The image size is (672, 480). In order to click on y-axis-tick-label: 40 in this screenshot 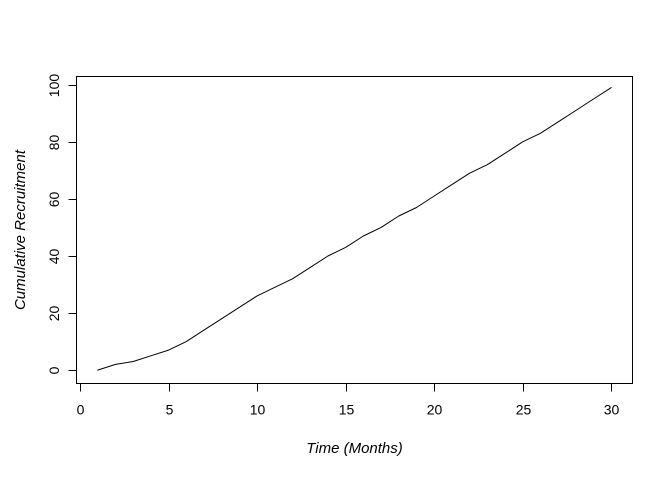, I will do `click(54, 257)`.